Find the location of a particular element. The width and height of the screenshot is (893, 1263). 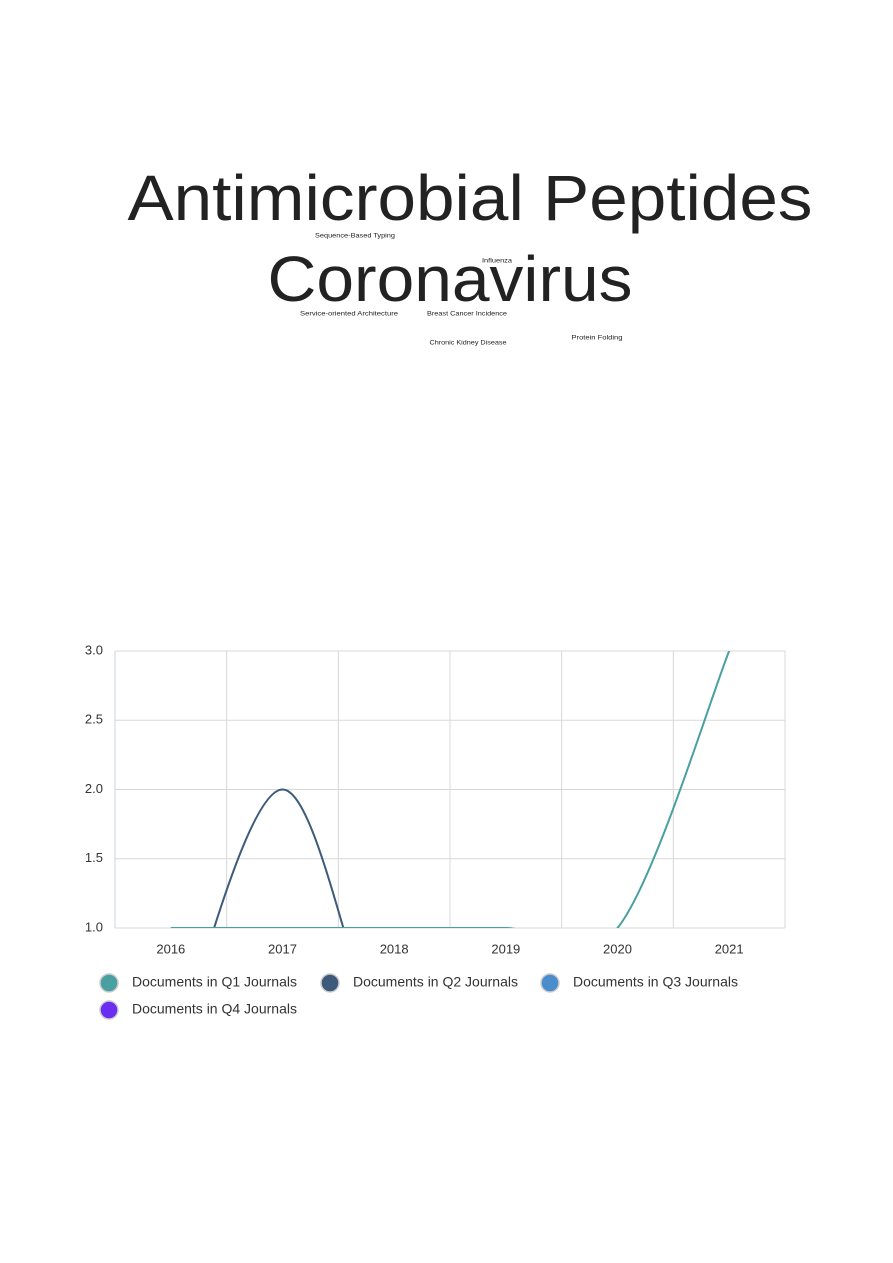

y-tick-label: 2.0 is located at coordinates (94, 788).